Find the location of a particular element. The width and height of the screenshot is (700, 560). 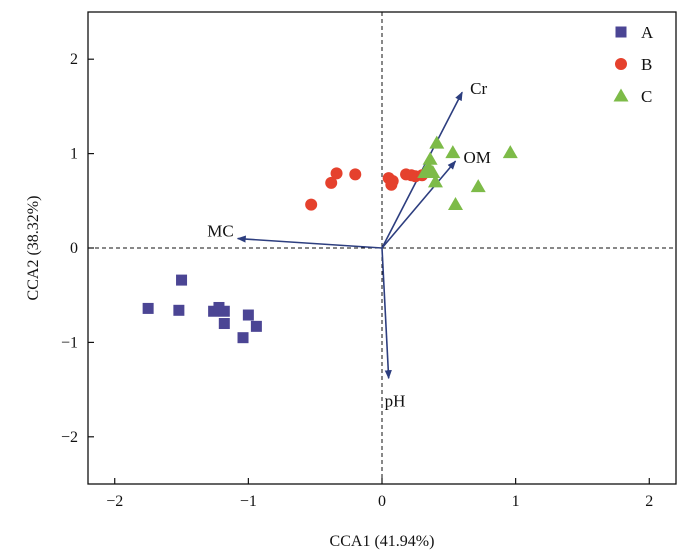

legend-label-a: A is located at coordinates (647, 32).